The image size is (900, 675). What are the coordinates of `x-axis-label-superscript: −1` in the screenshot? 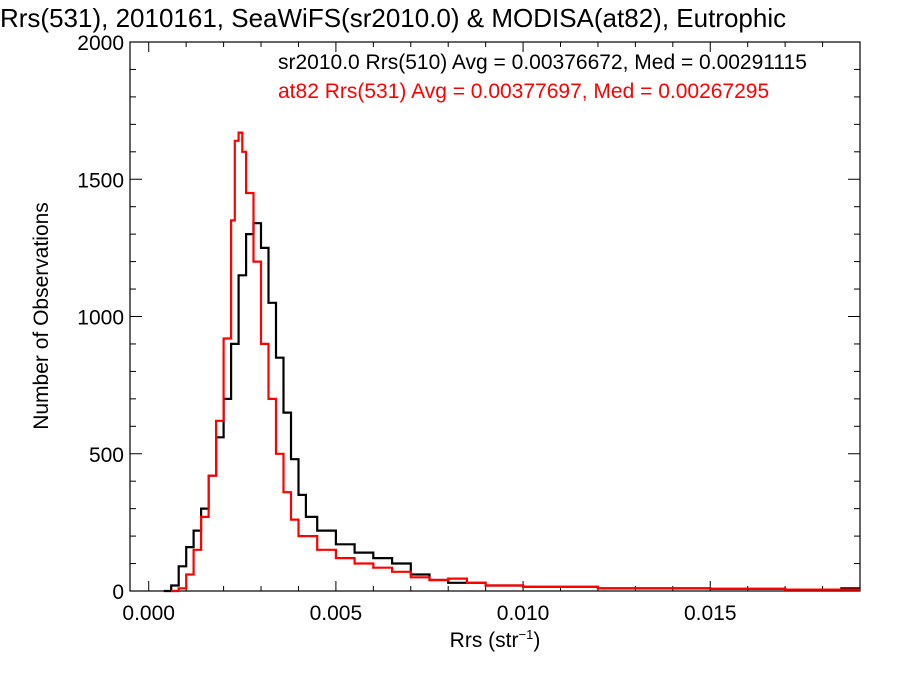 It's located at (526, 634).